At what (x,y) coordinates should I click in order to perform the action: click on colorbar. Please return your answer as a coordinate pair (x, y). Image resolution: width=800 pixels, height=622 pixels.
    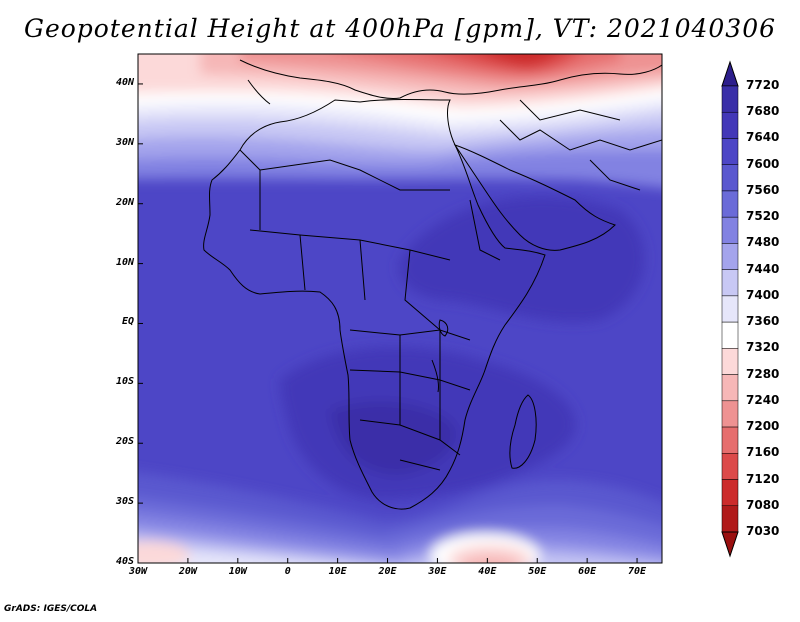
    Looking at the image, I should click on (730, 309).